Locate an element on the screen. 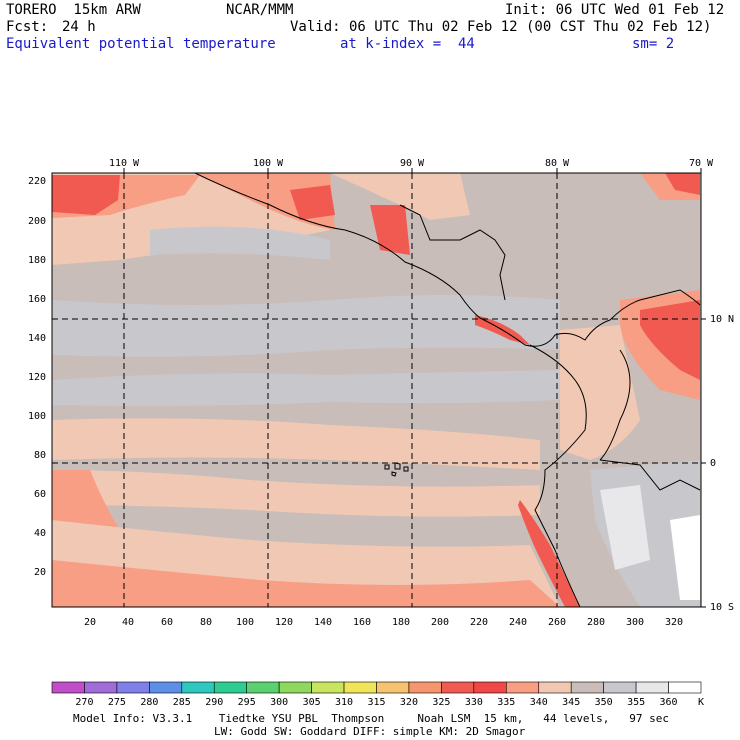 Image resolution: width=740 pixels, height=740 pixels. grid-x-label: 240 is located at coordinates (518, 622).